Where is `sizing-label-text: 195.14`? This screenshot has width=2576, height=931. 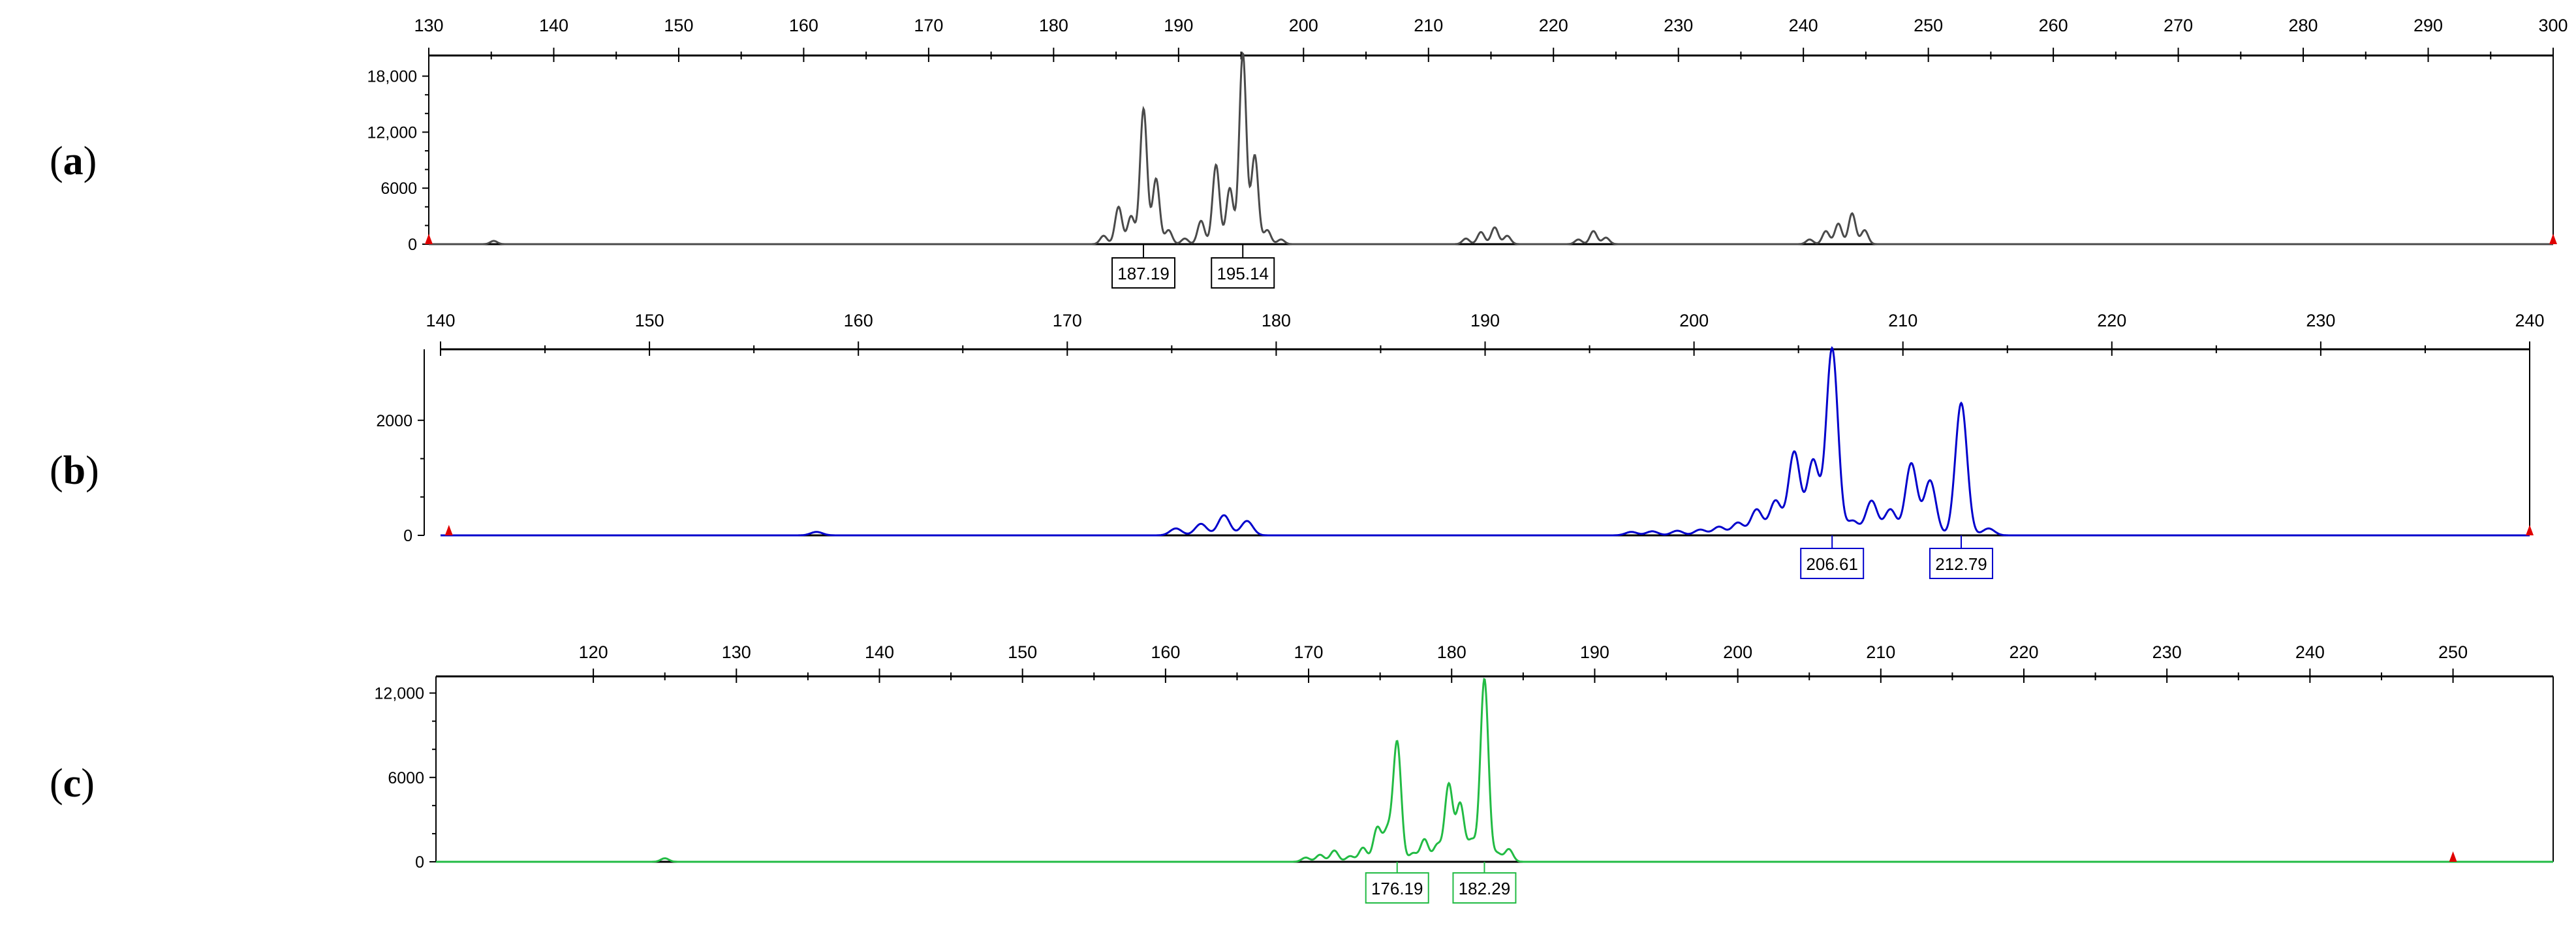 sizing-label-text: 195.14 is located at coordinates (1243, 273).